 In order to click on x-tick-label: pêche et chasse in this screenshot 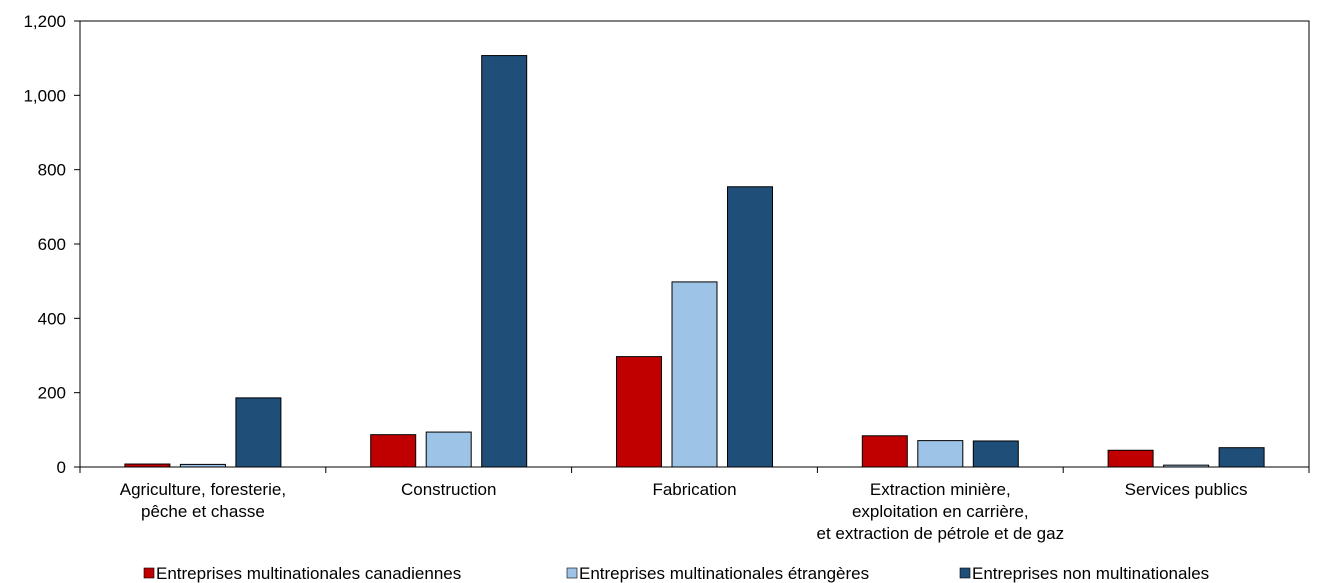, I will do `click(203, 511)`.